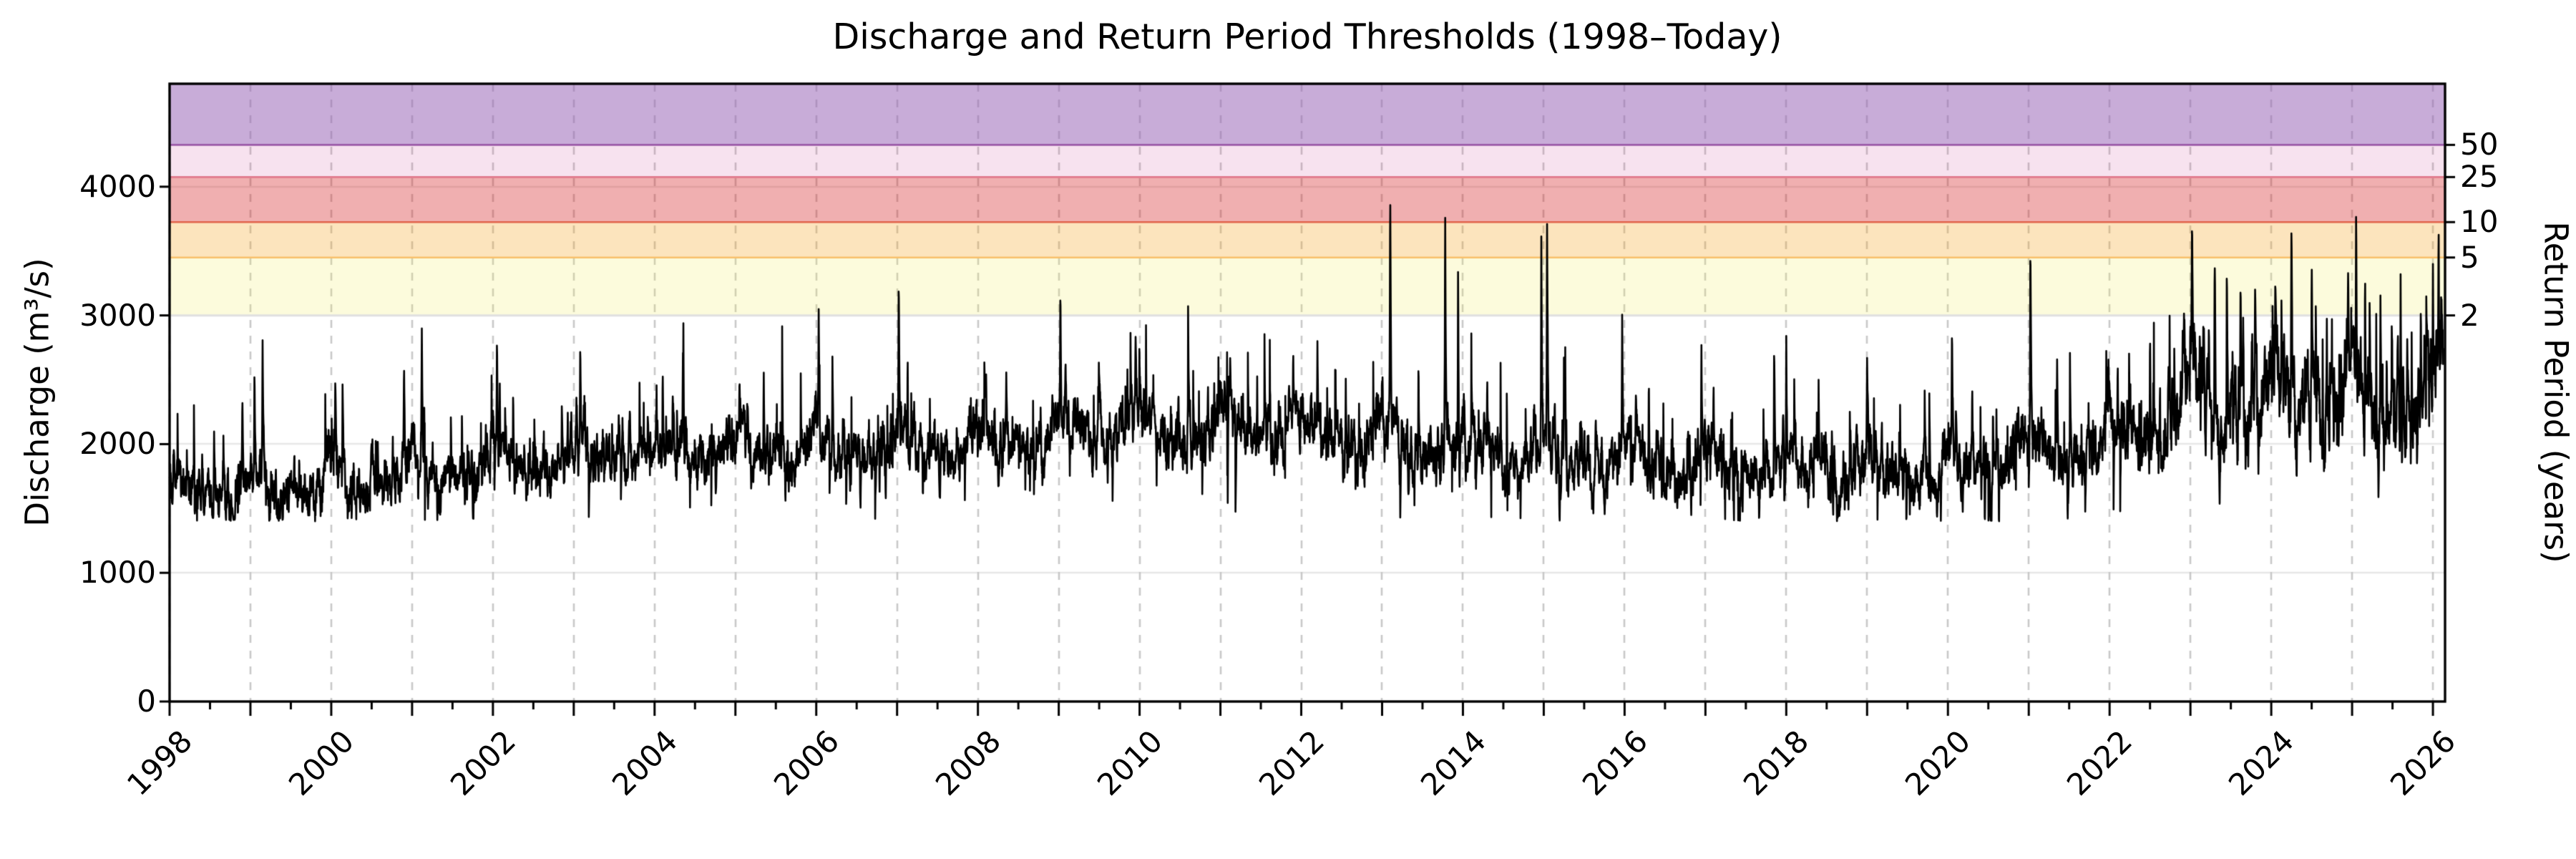 The image size is (2576, 859). Describe the element at coordinates (37, 392) in the screenshot. I see `y-axis-label-discharge: Discharge (m³/s)` at that location.